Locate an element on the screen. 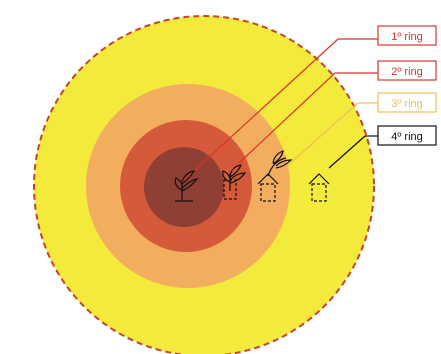 The height and width of the screenshot is (354, 441). tree-leaf-left is located at coordinates (178, 184).